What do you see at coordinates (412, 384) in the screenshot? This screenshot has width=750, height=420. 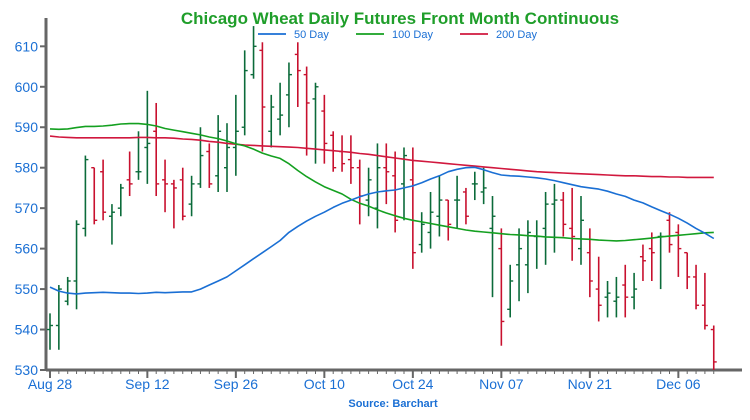 I see `x-tick-label: Oct 24` at bounding box center [412, 384].